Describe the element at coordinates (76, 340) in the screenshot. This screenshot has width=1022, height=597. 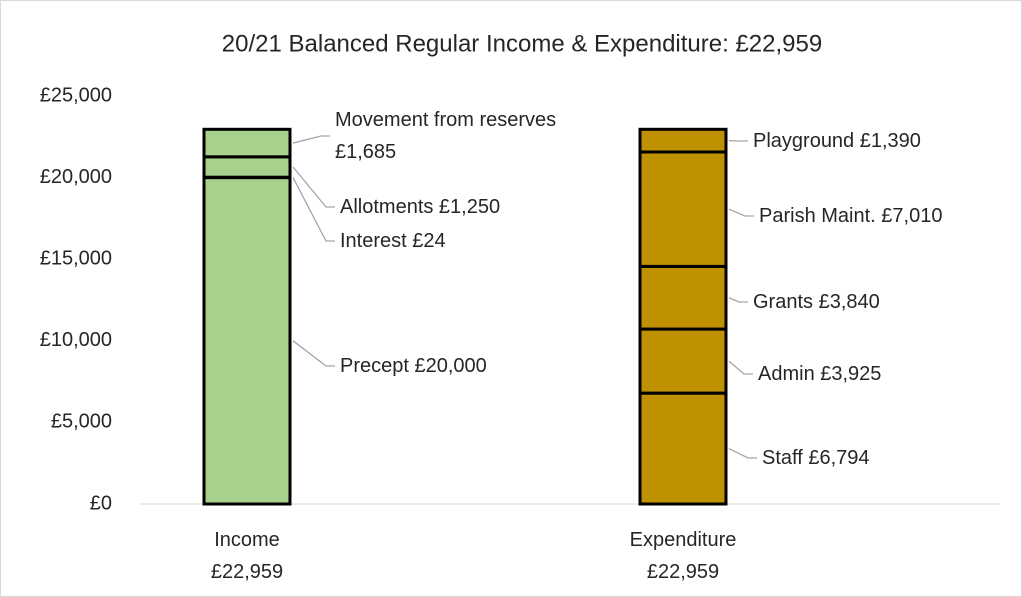
I see `y-tick-label: £10,000` at that location.